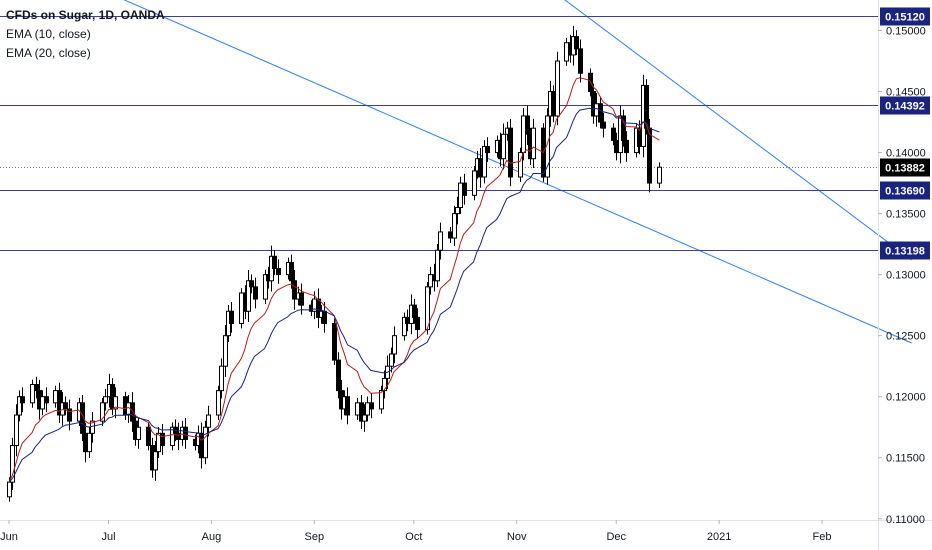  Describe the element at coordinates (905, 133) in the screenshot. I see `price-badges: 0.15120 0.14392 0.13690 0.13198 0.13882` at that location.